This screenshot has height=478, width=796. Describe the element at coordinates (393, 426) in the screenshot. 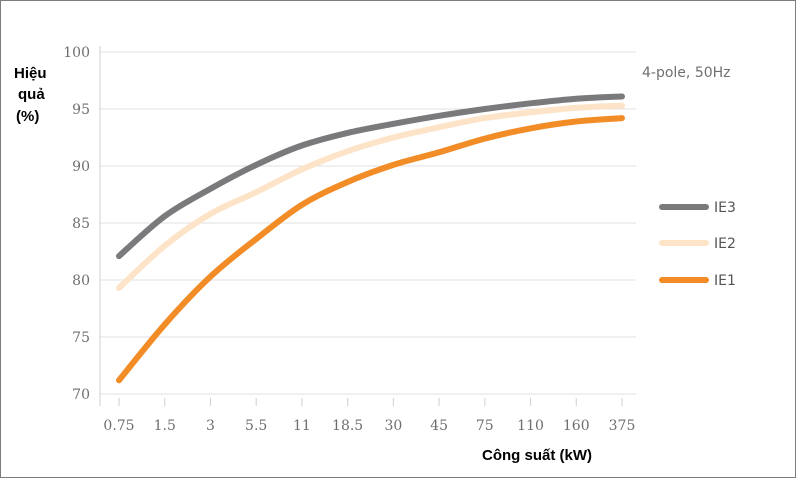

I see `x-tick-label-30: 30` at that location.